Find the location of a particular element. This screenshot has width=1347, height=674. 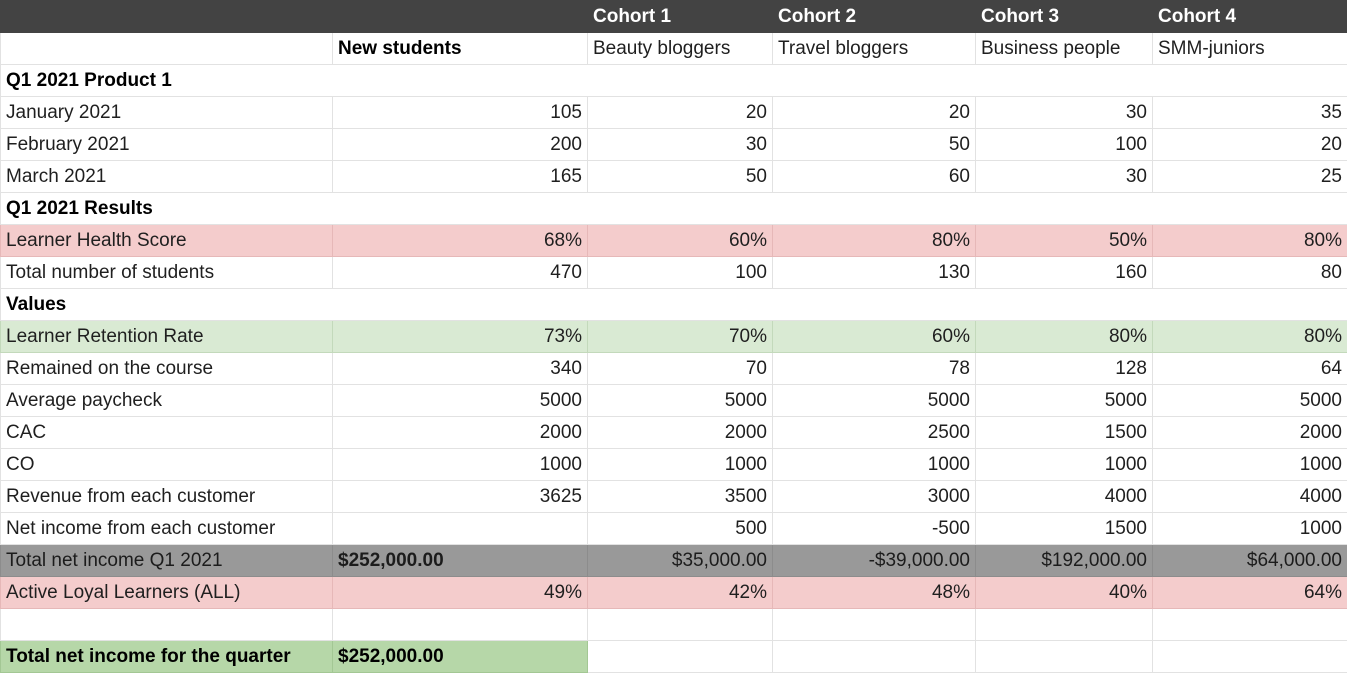

cell: 60 is located at coordinates (874, 176).